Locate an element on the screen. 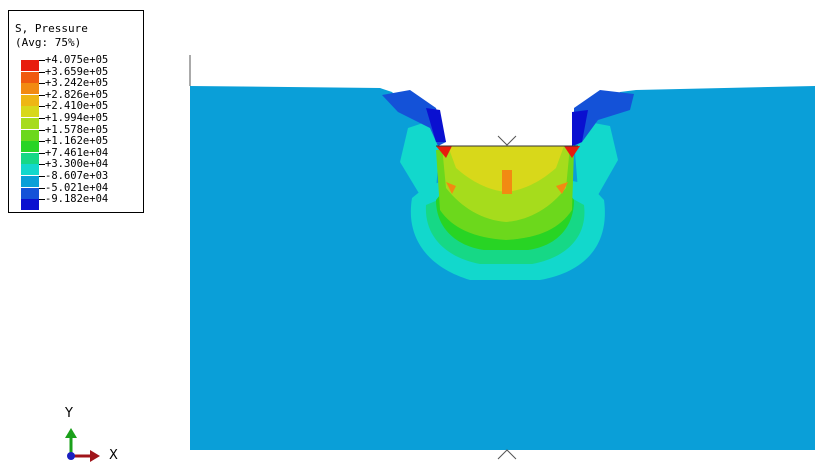 Image resolution: width=815 pixels, height=464 pixels. legend-label: +3.242e+05 is located at coordinates (77, 83).